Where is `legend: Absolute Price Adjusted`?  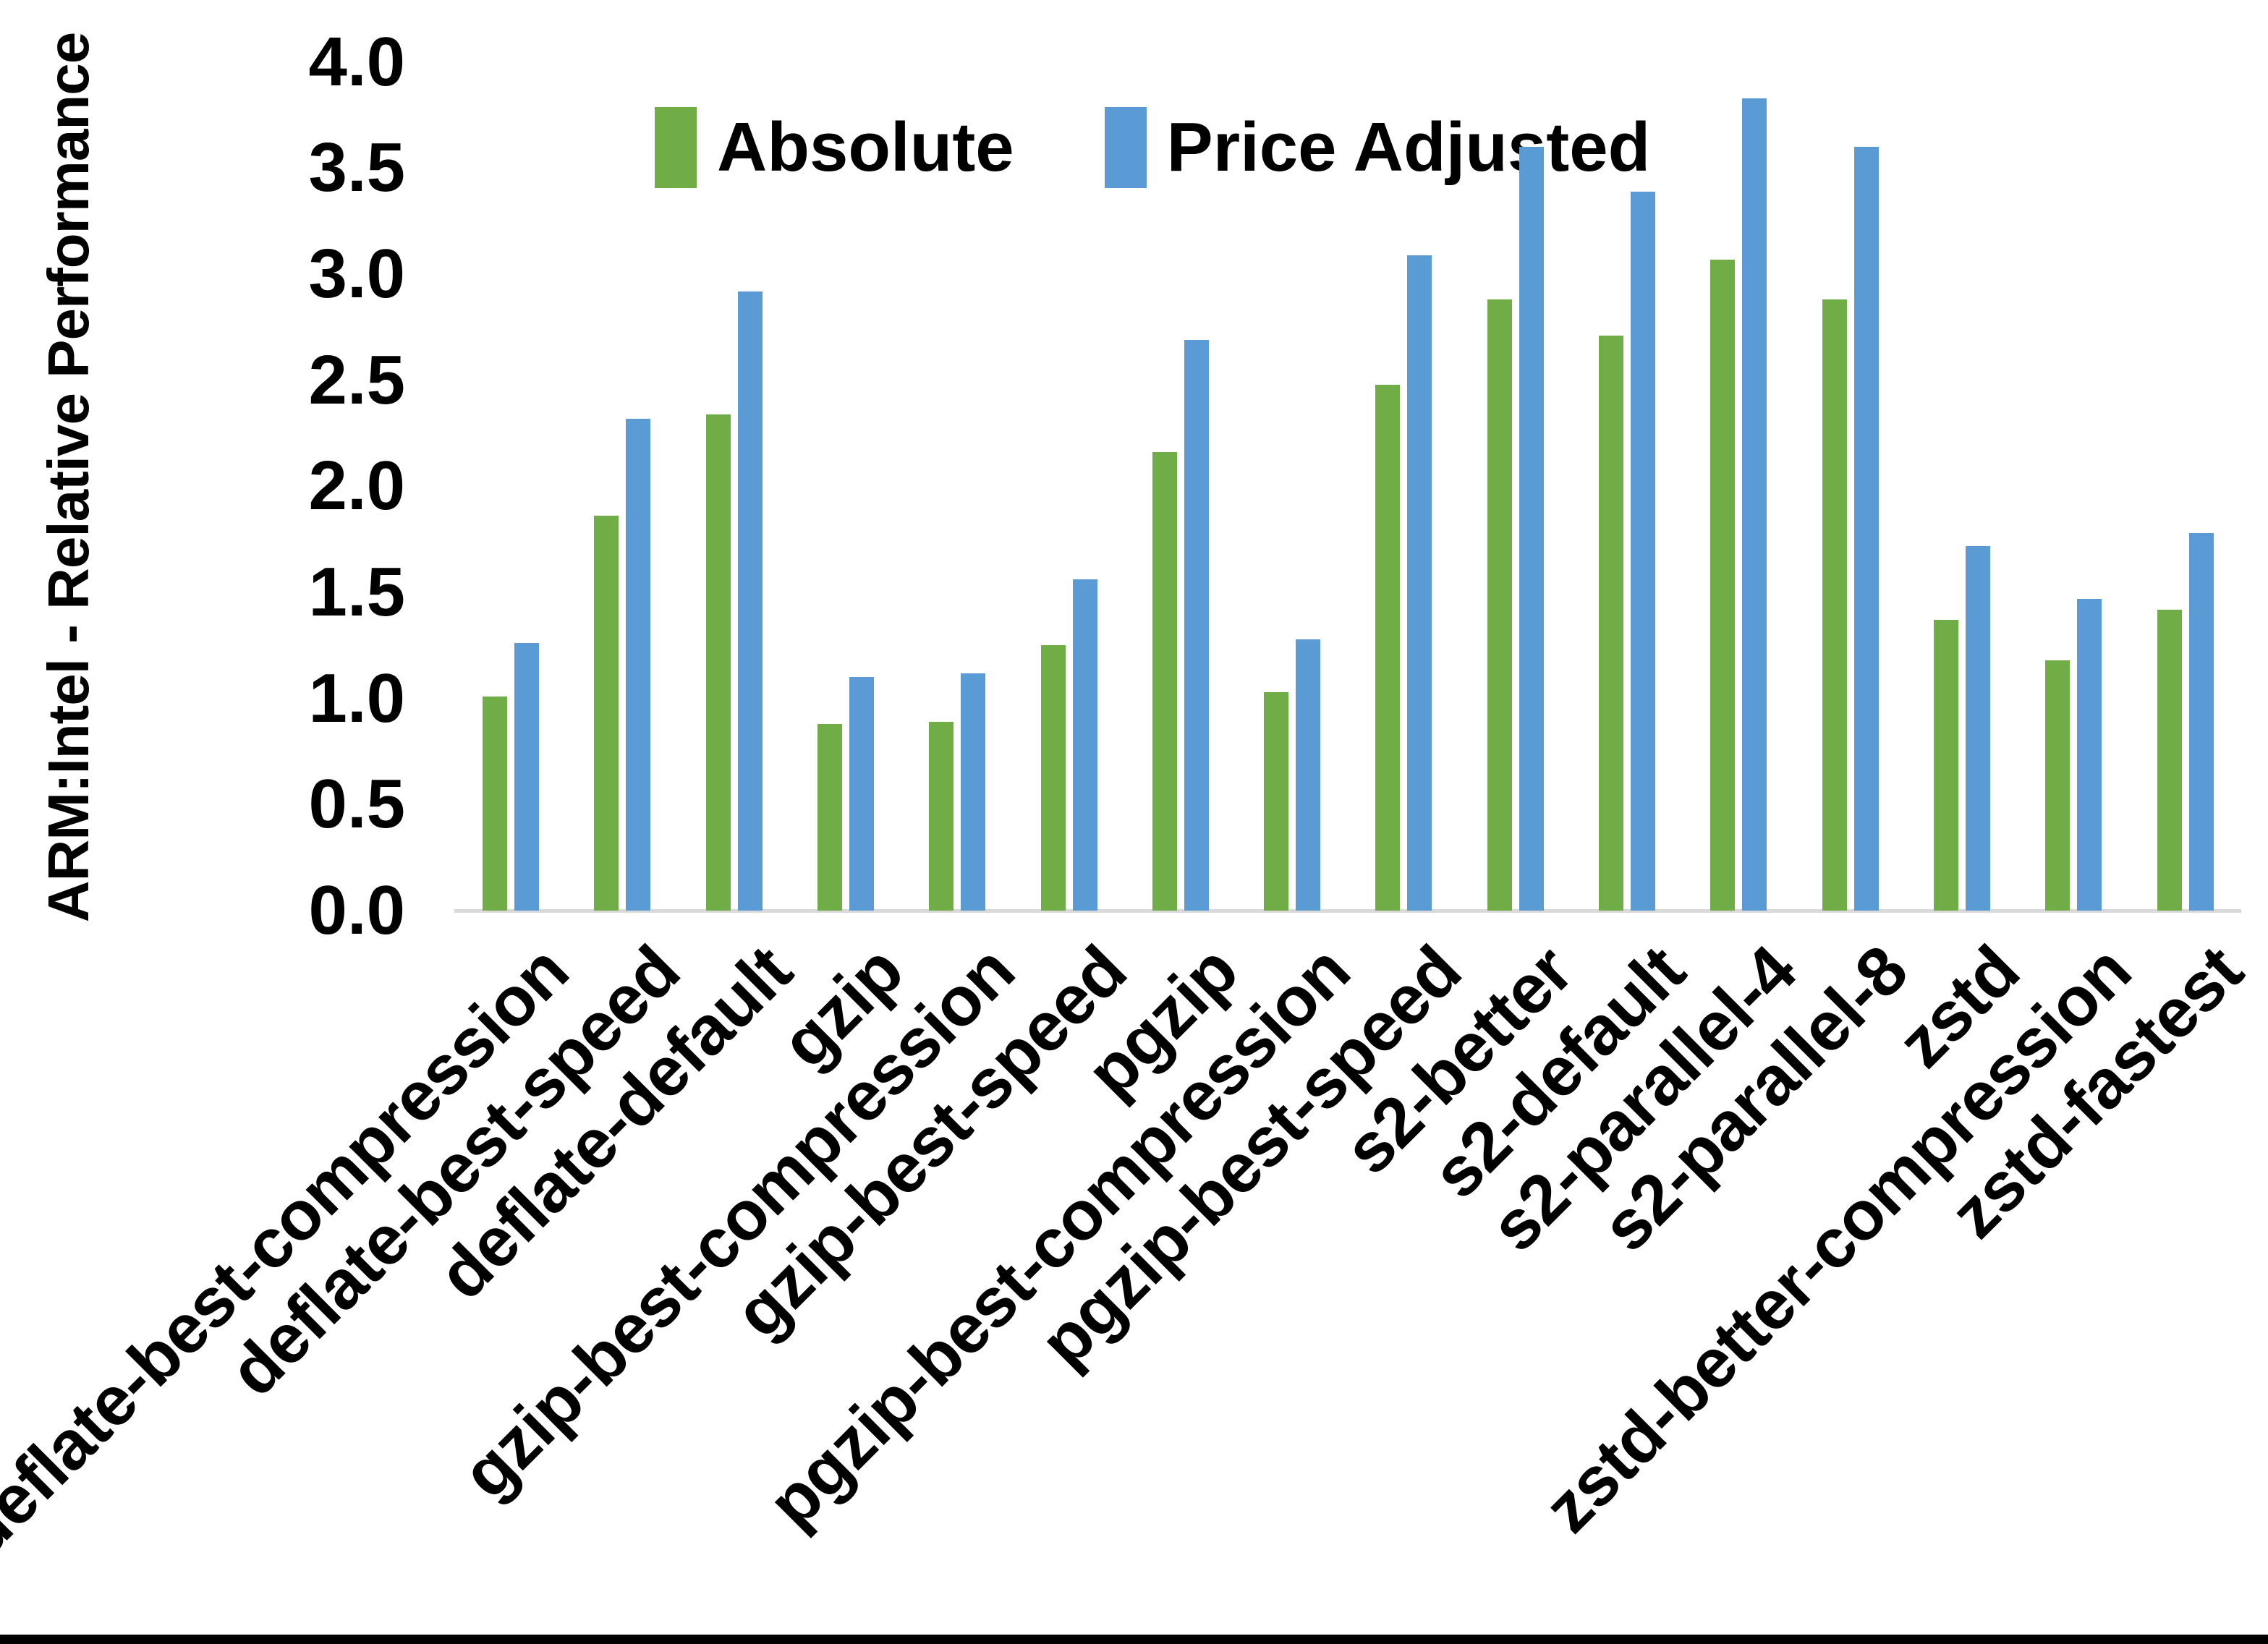
legend: Absolute Price Adjusted is located at coordinates (1152, 147).